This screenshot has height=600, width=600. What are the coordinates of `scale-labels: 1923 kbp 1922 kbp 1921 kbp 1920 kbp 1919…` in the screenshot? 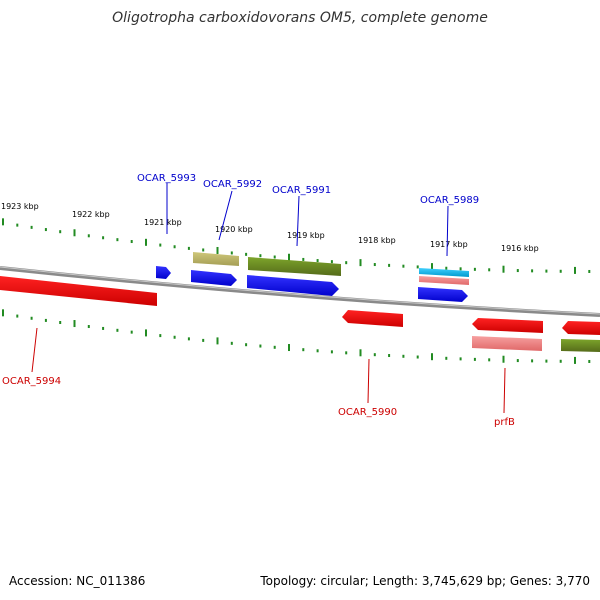 It's located at (270, 227).